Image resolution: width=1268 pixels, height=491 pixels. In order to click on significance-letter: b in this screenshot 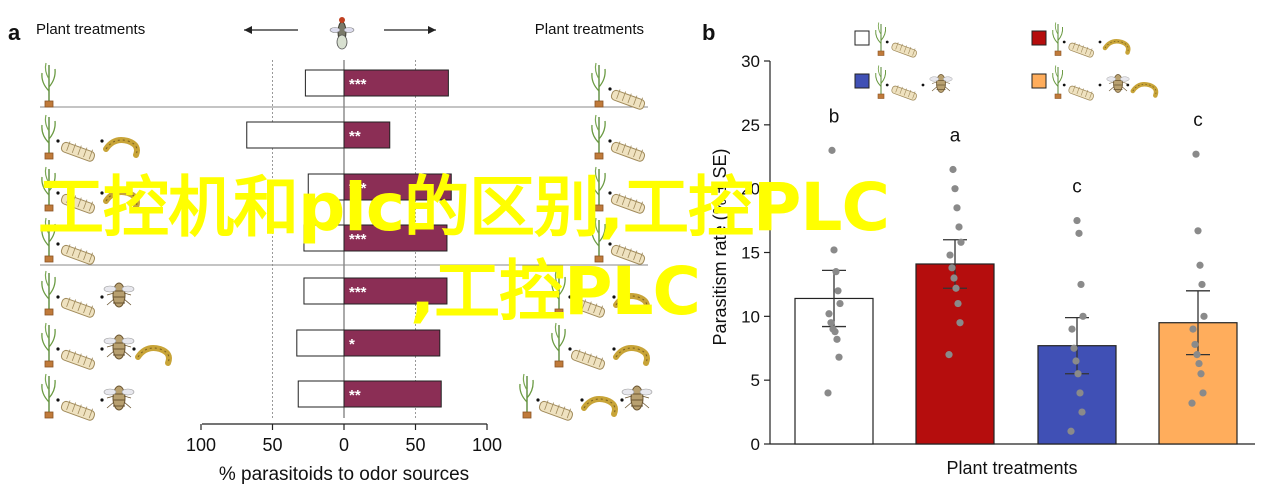, I will do `click(834, 116)`.